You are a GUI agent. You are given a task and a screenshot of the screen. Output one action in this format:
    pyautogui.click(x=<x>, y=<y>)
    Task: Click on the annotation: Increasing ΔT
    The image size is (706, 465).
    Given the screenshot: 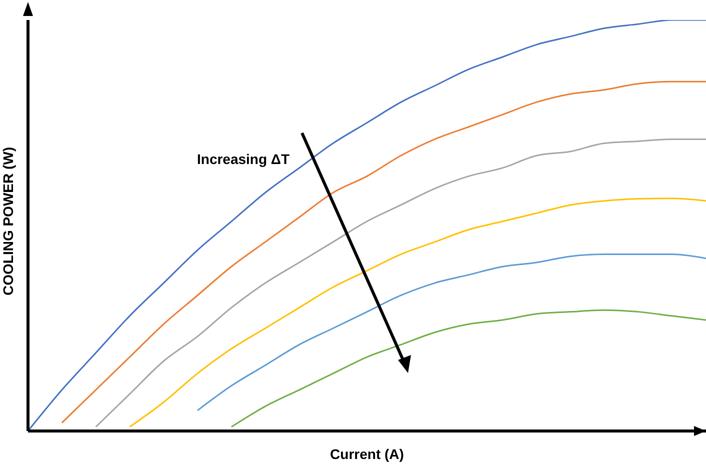 What is the action you would take?
    pyautogui.click(x=243, y=159)
    